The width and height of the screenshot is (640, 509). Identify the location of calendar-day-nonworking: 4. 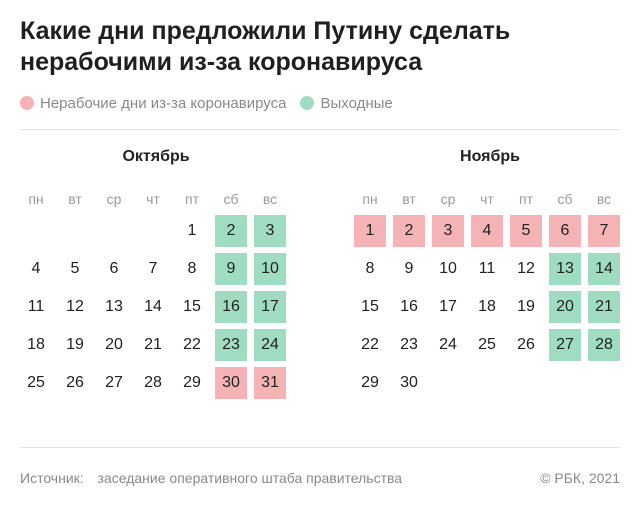
(487, 231).